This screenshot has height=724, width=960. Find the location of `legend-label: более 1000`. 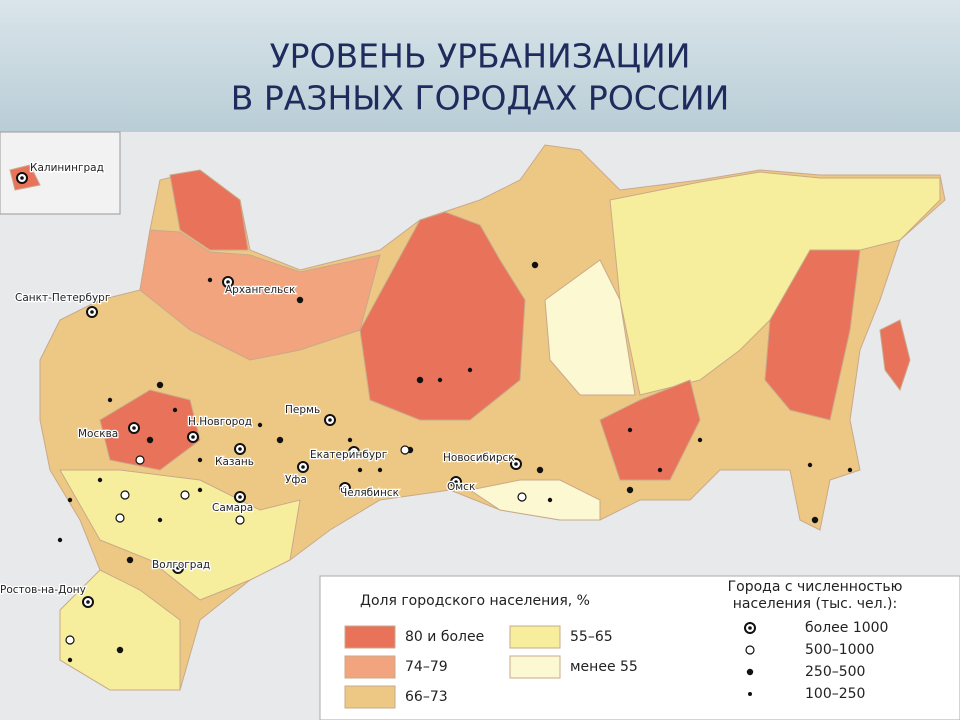

legend-label: более 1000 is located at coordinates (846, 628).